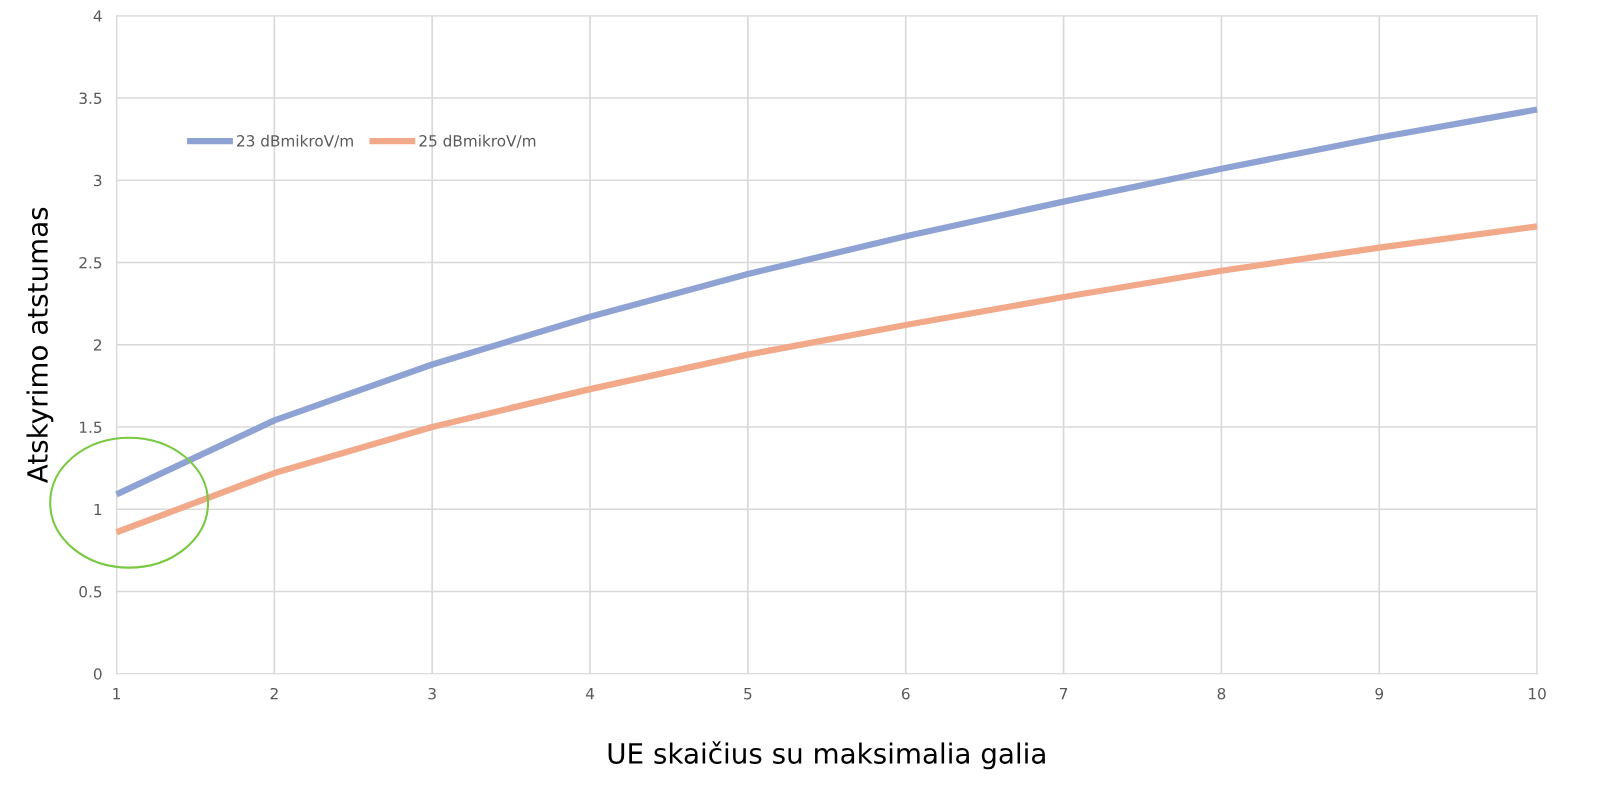 The image size is (1618, 788). Describe the element at coordinates (90, 98) in the screenshot. I see `y-tick-label: 3.5` at that location.